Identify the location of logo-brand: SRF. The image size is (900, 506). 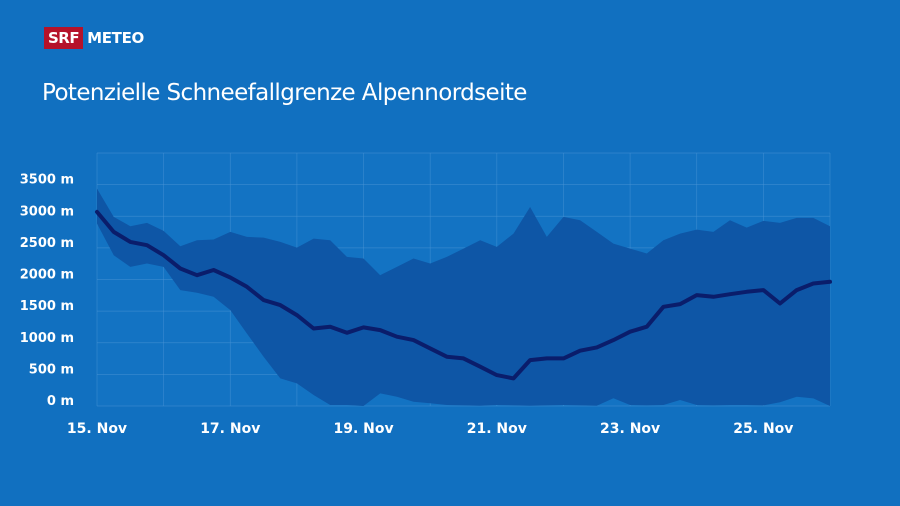
(64, 38).